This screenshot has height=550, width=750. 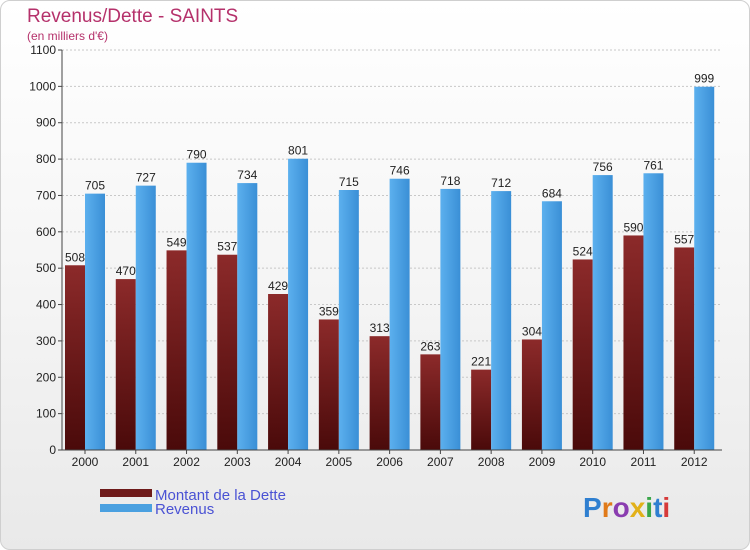 What do you see at coordinates (633, 227) in the screenshot?
I see `data-label: 590` at bounding box center [633, 227].